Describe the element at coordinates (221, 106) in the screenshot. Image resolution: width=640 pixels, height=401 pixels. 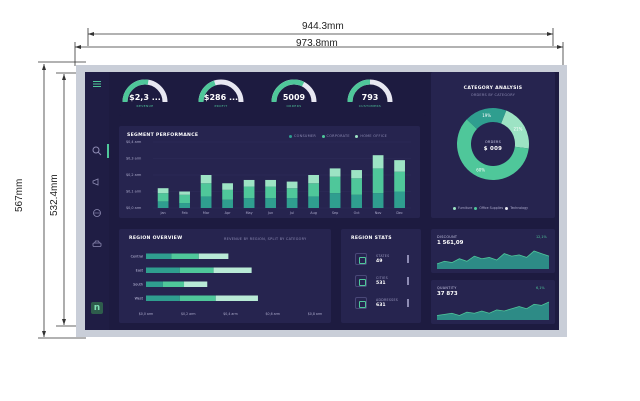
I see `gauge-profit-label: PROFIT` at that location.